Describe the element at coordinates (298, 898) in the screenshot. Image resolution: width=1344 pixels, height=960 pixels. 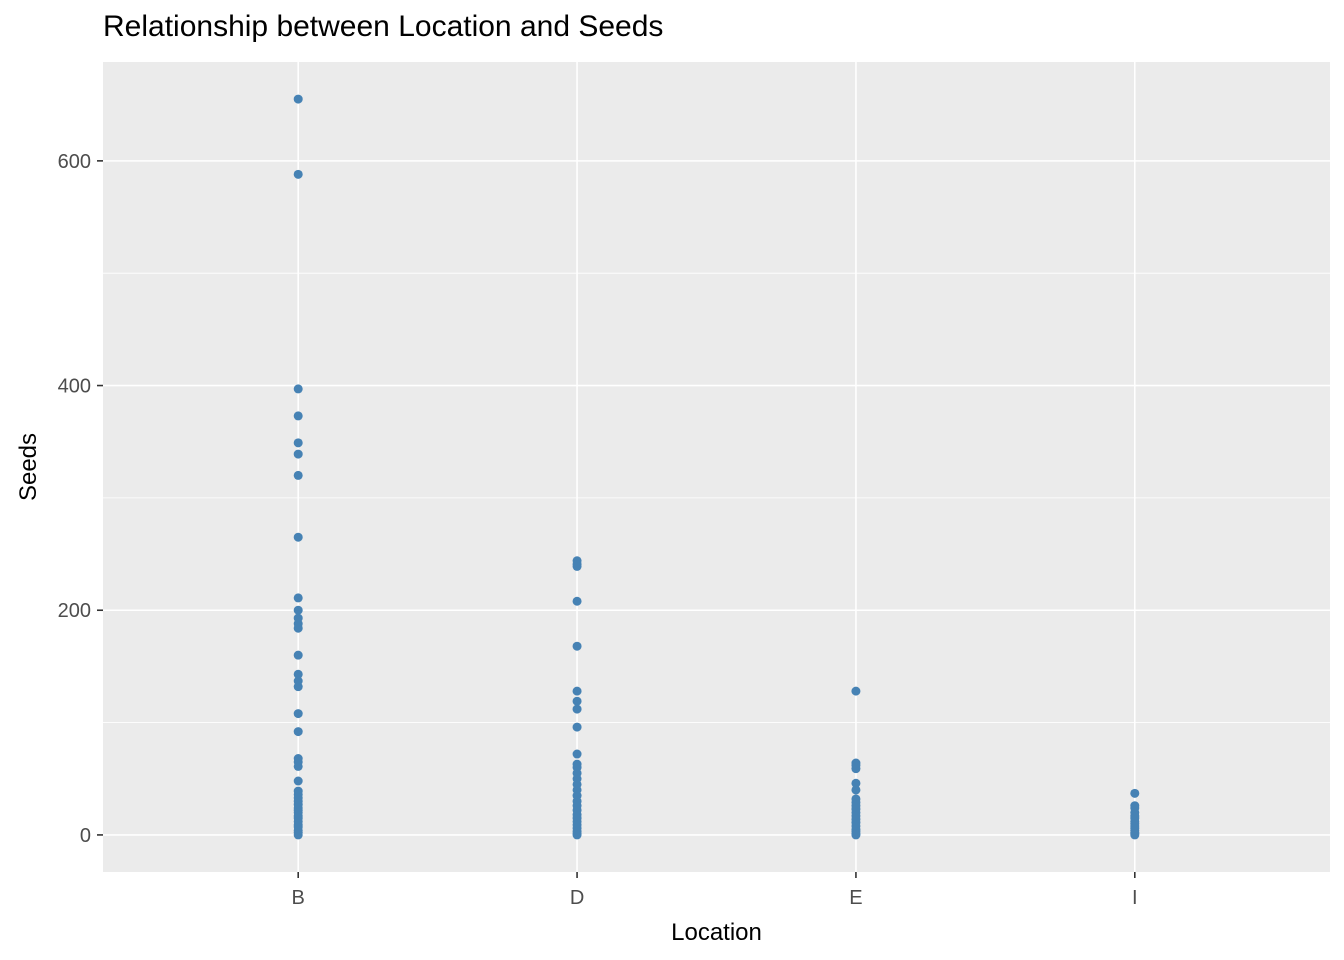
I see `x-tick-label: B` at that location.